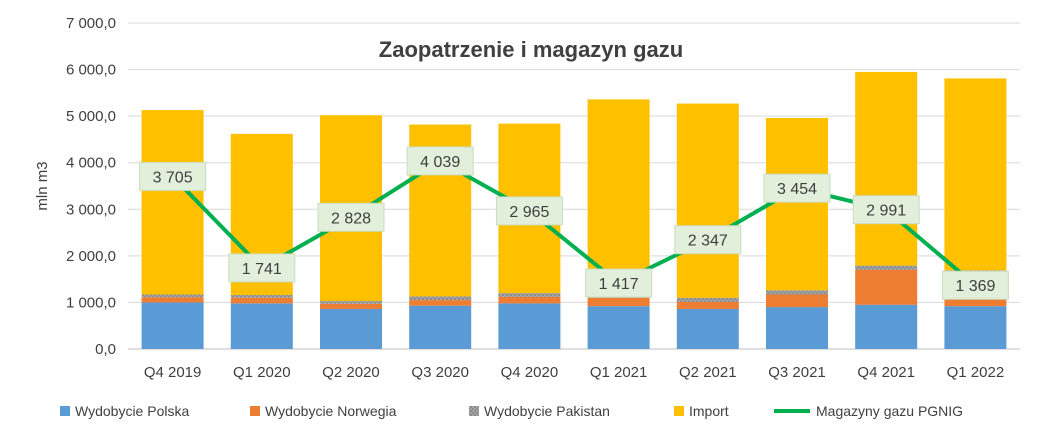  What do you see at coordinates (91, 23) in the screenshot?
I see `y-tick-label: 7 000,0` at bounding box center [91, 23].